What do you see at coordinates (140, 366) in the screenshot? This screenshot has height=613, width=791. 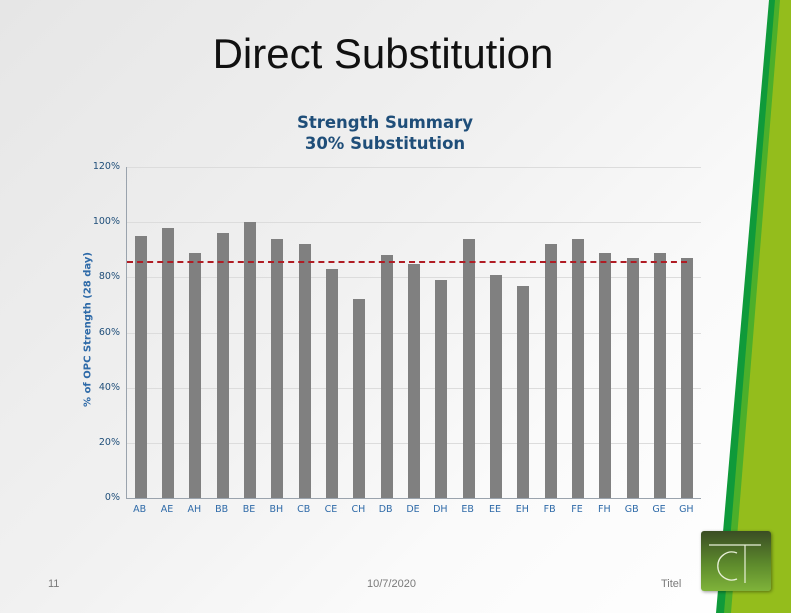 I see `bar-ab` at bounding box center [140, 366].